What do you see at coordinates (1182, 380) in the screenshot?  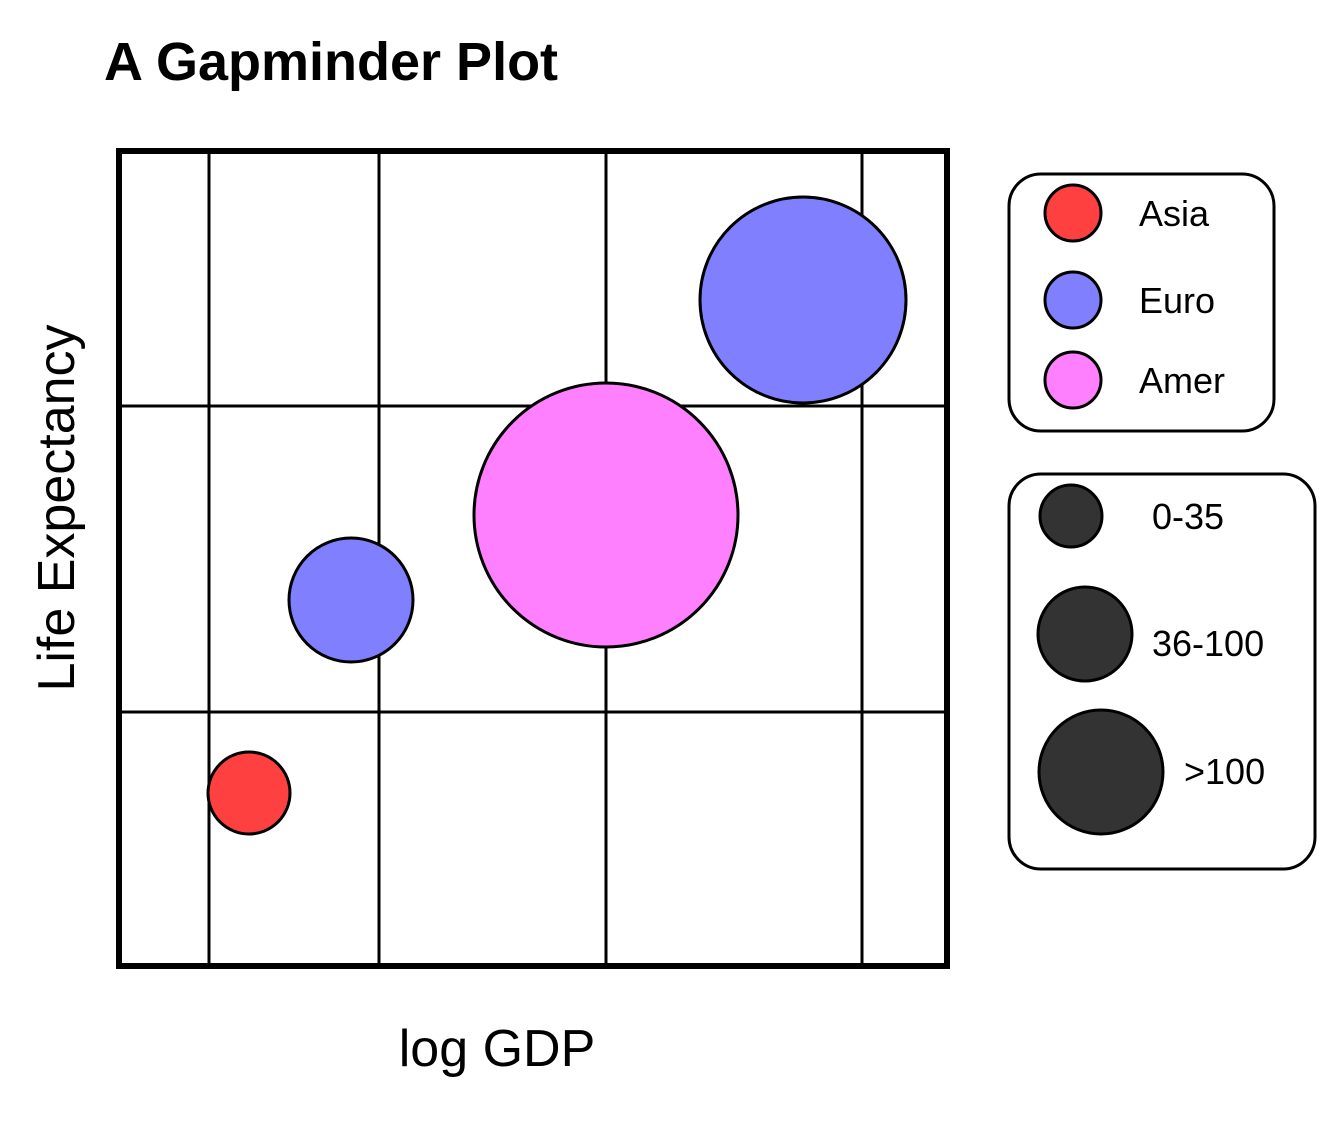 I see `legend-label-amer: Amer` at bounding box center [1182, 380].